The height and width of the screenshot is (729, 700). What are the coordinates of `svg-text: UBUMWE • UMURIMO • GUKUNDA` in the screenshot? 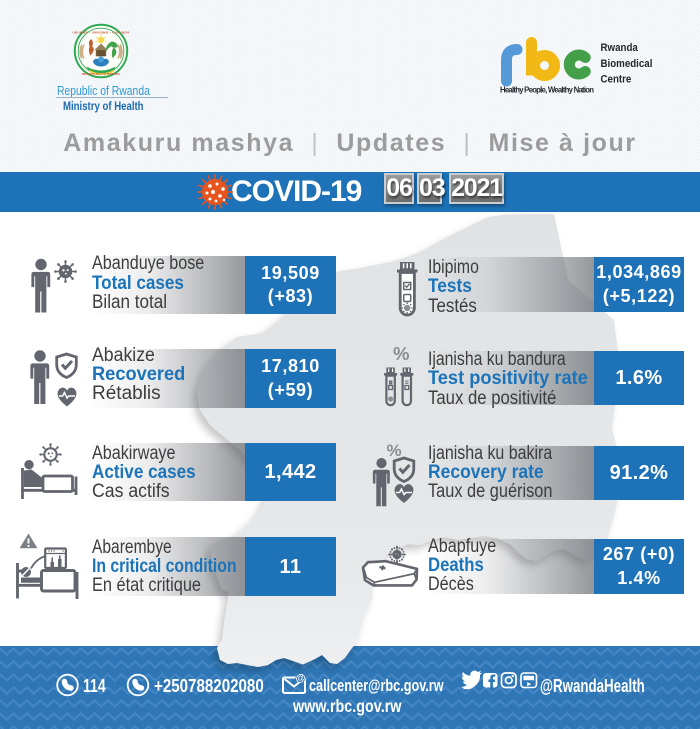 It's located at (101, 33).